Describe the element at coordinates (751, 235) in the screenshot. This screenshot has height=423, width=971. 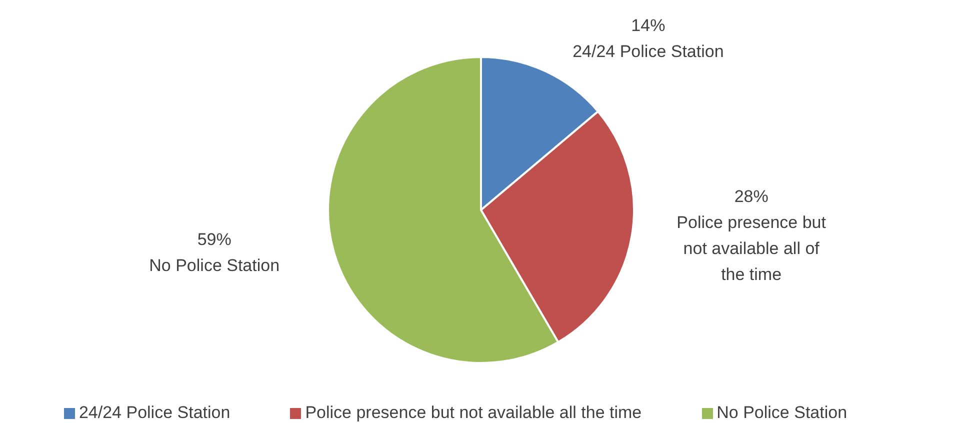
I see `data-label: 28% Police presence but not available all of the time` at that location.